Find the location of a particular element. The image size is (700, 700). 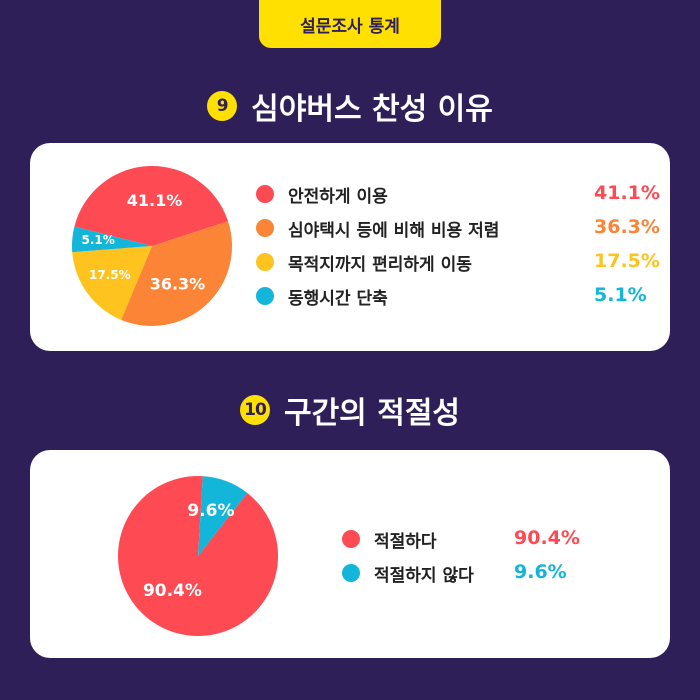

legend-label: 적절하지 않다 is located at coordinates (424, 575).